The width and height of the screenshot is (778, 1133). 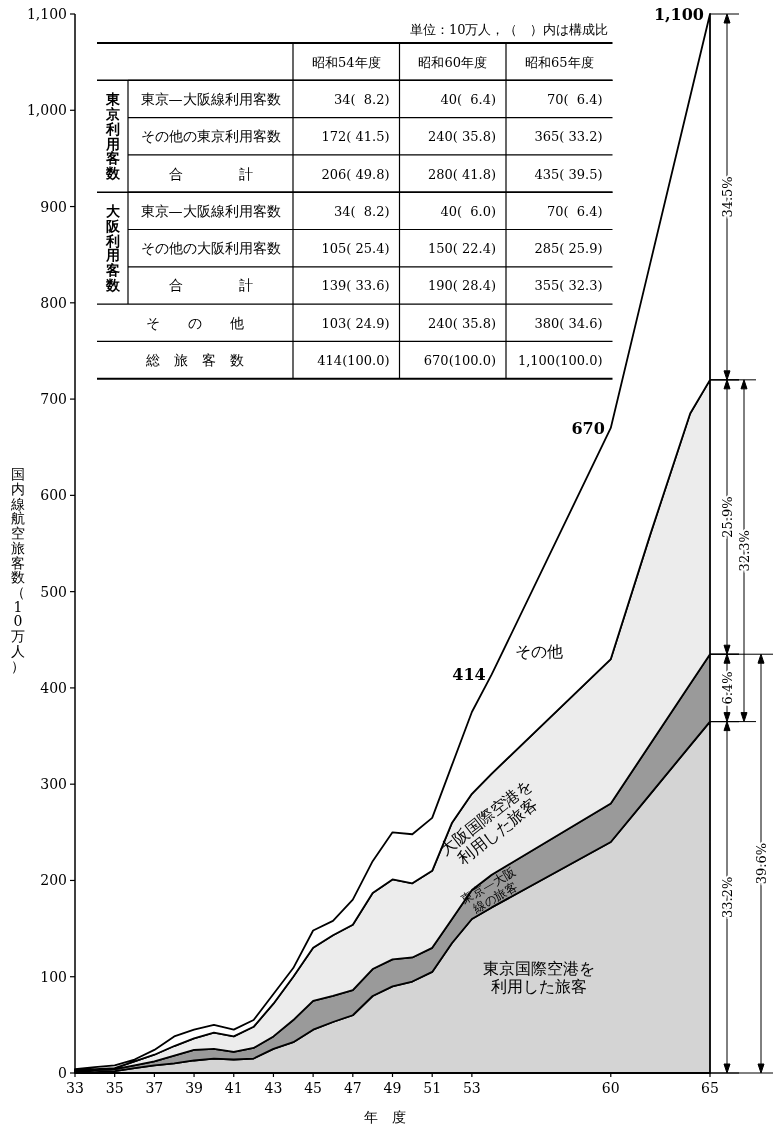 I want to click on category-label: 昭和60年度, so click(x=453, y=62).